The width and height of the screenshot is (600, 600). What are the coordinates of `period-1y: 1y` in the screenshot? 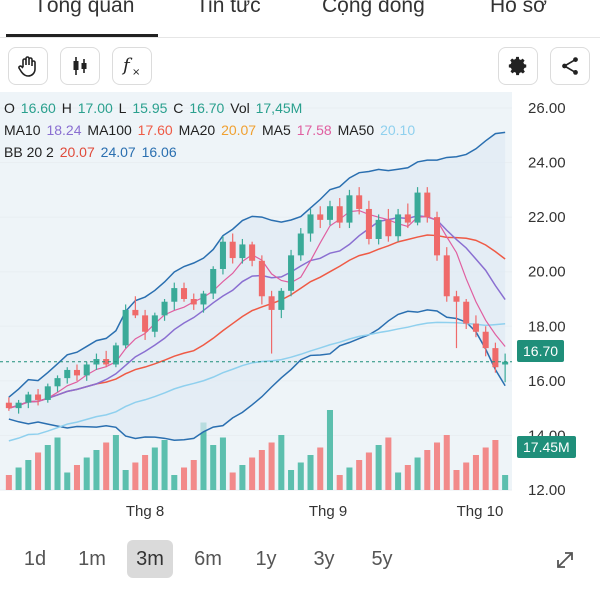 It's located at (266, 559).